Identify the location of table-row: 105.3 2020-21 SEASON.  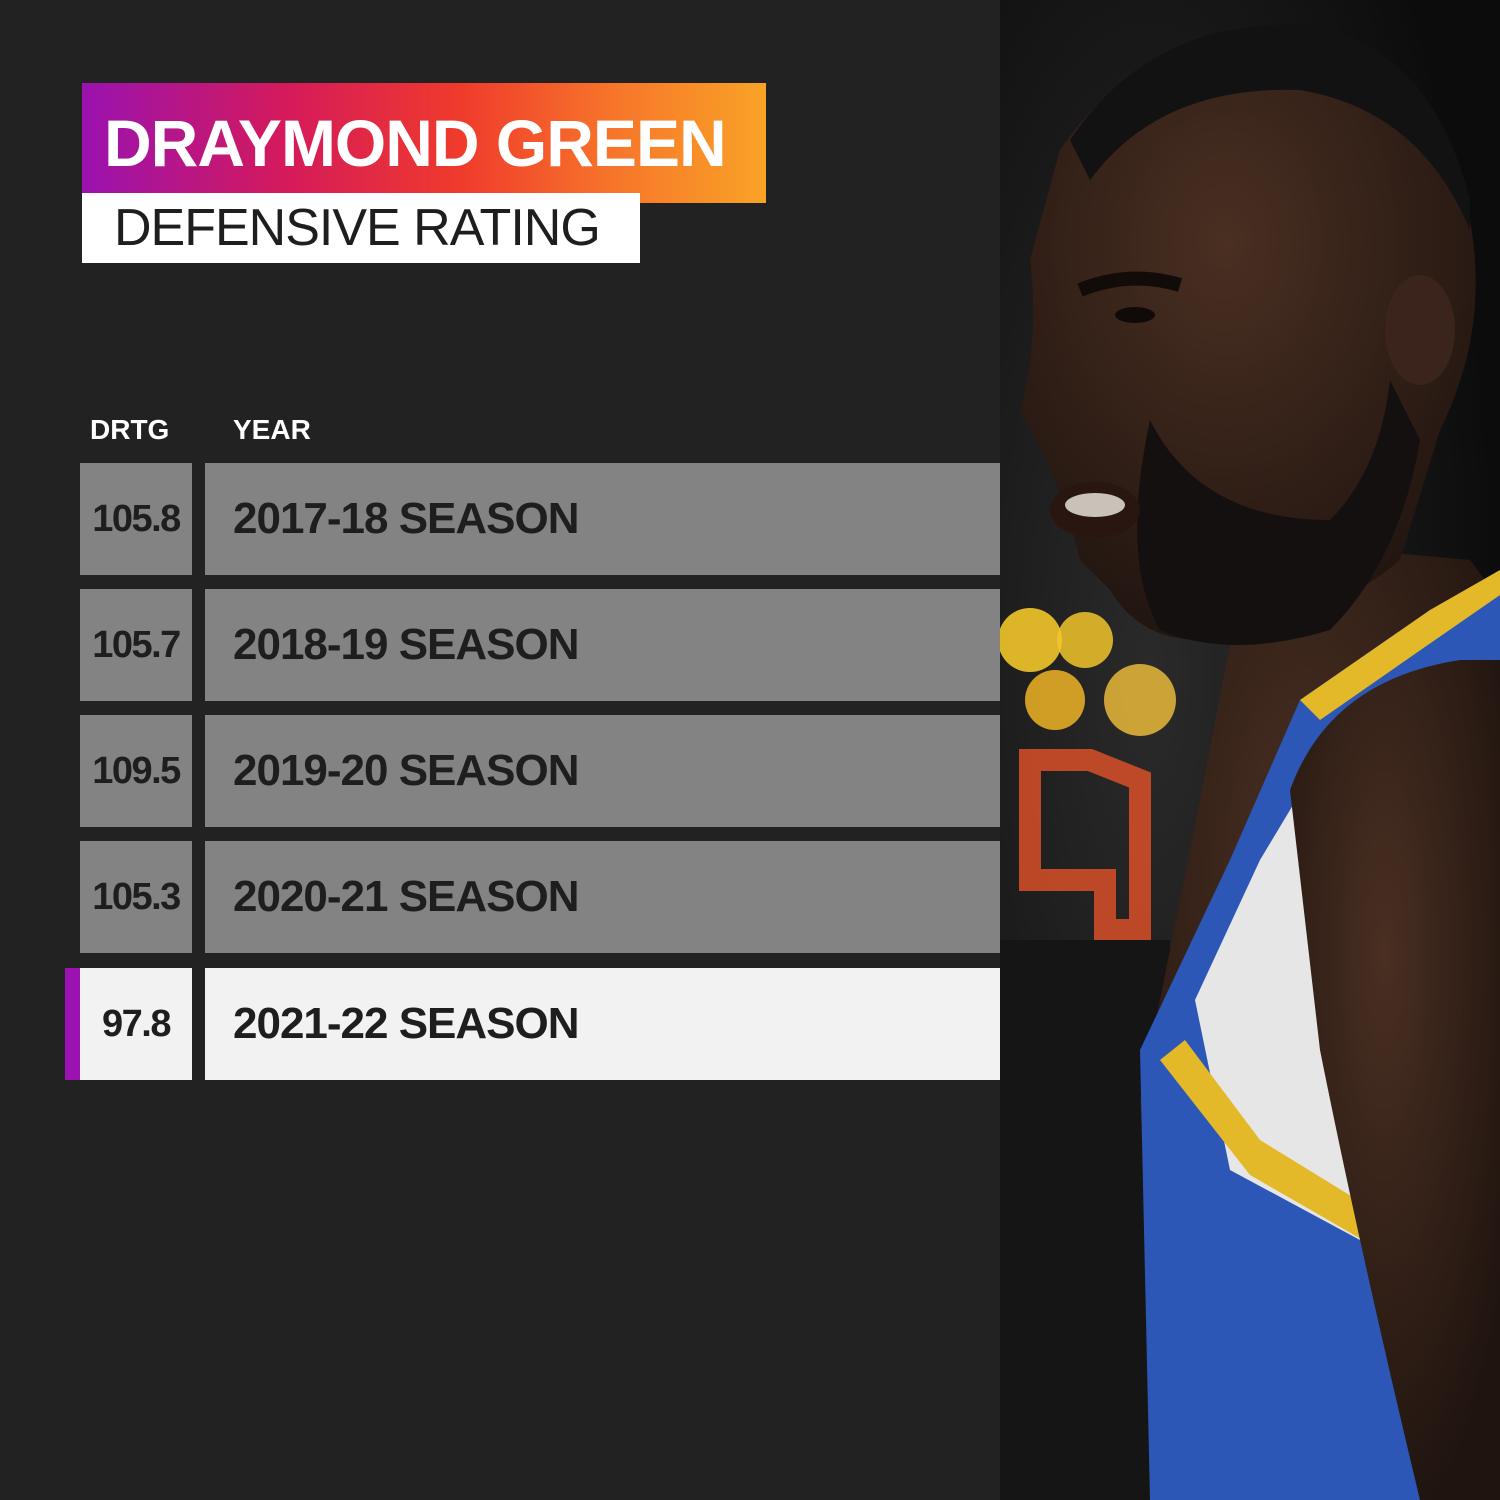
(500, 897).